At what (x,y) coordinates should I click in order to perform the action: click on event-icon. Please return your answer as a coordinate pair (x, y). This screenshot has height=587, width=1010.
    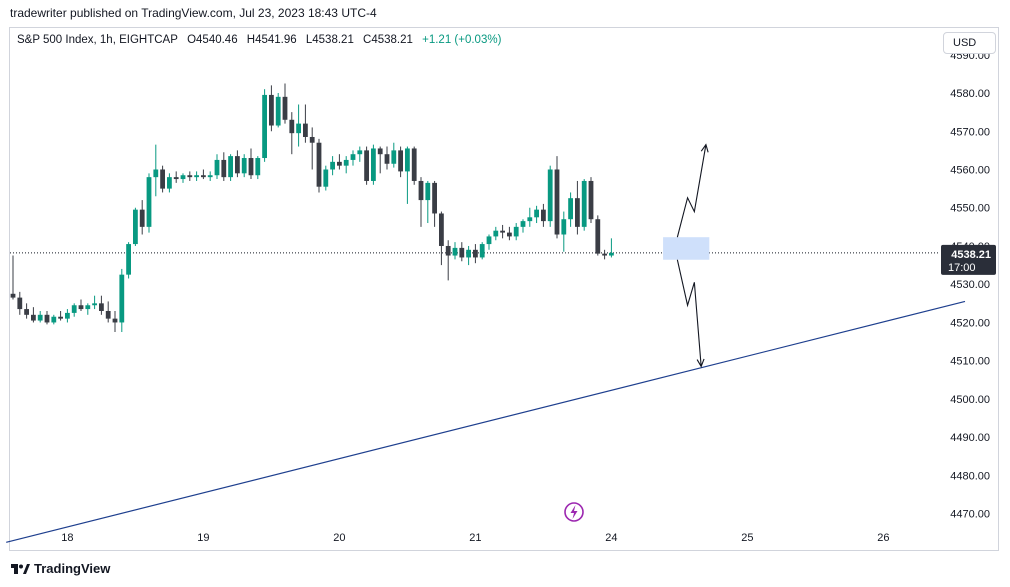
    Looking at the image, I should click on (574, 512).